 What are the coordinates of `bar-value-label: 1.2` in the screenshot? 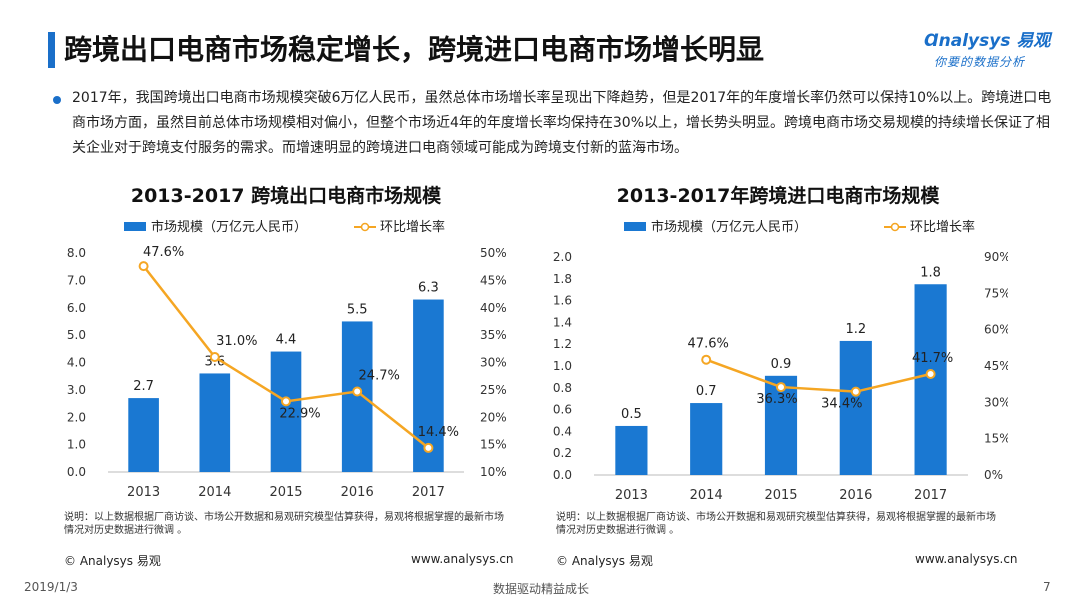 It's located at (855, 329).